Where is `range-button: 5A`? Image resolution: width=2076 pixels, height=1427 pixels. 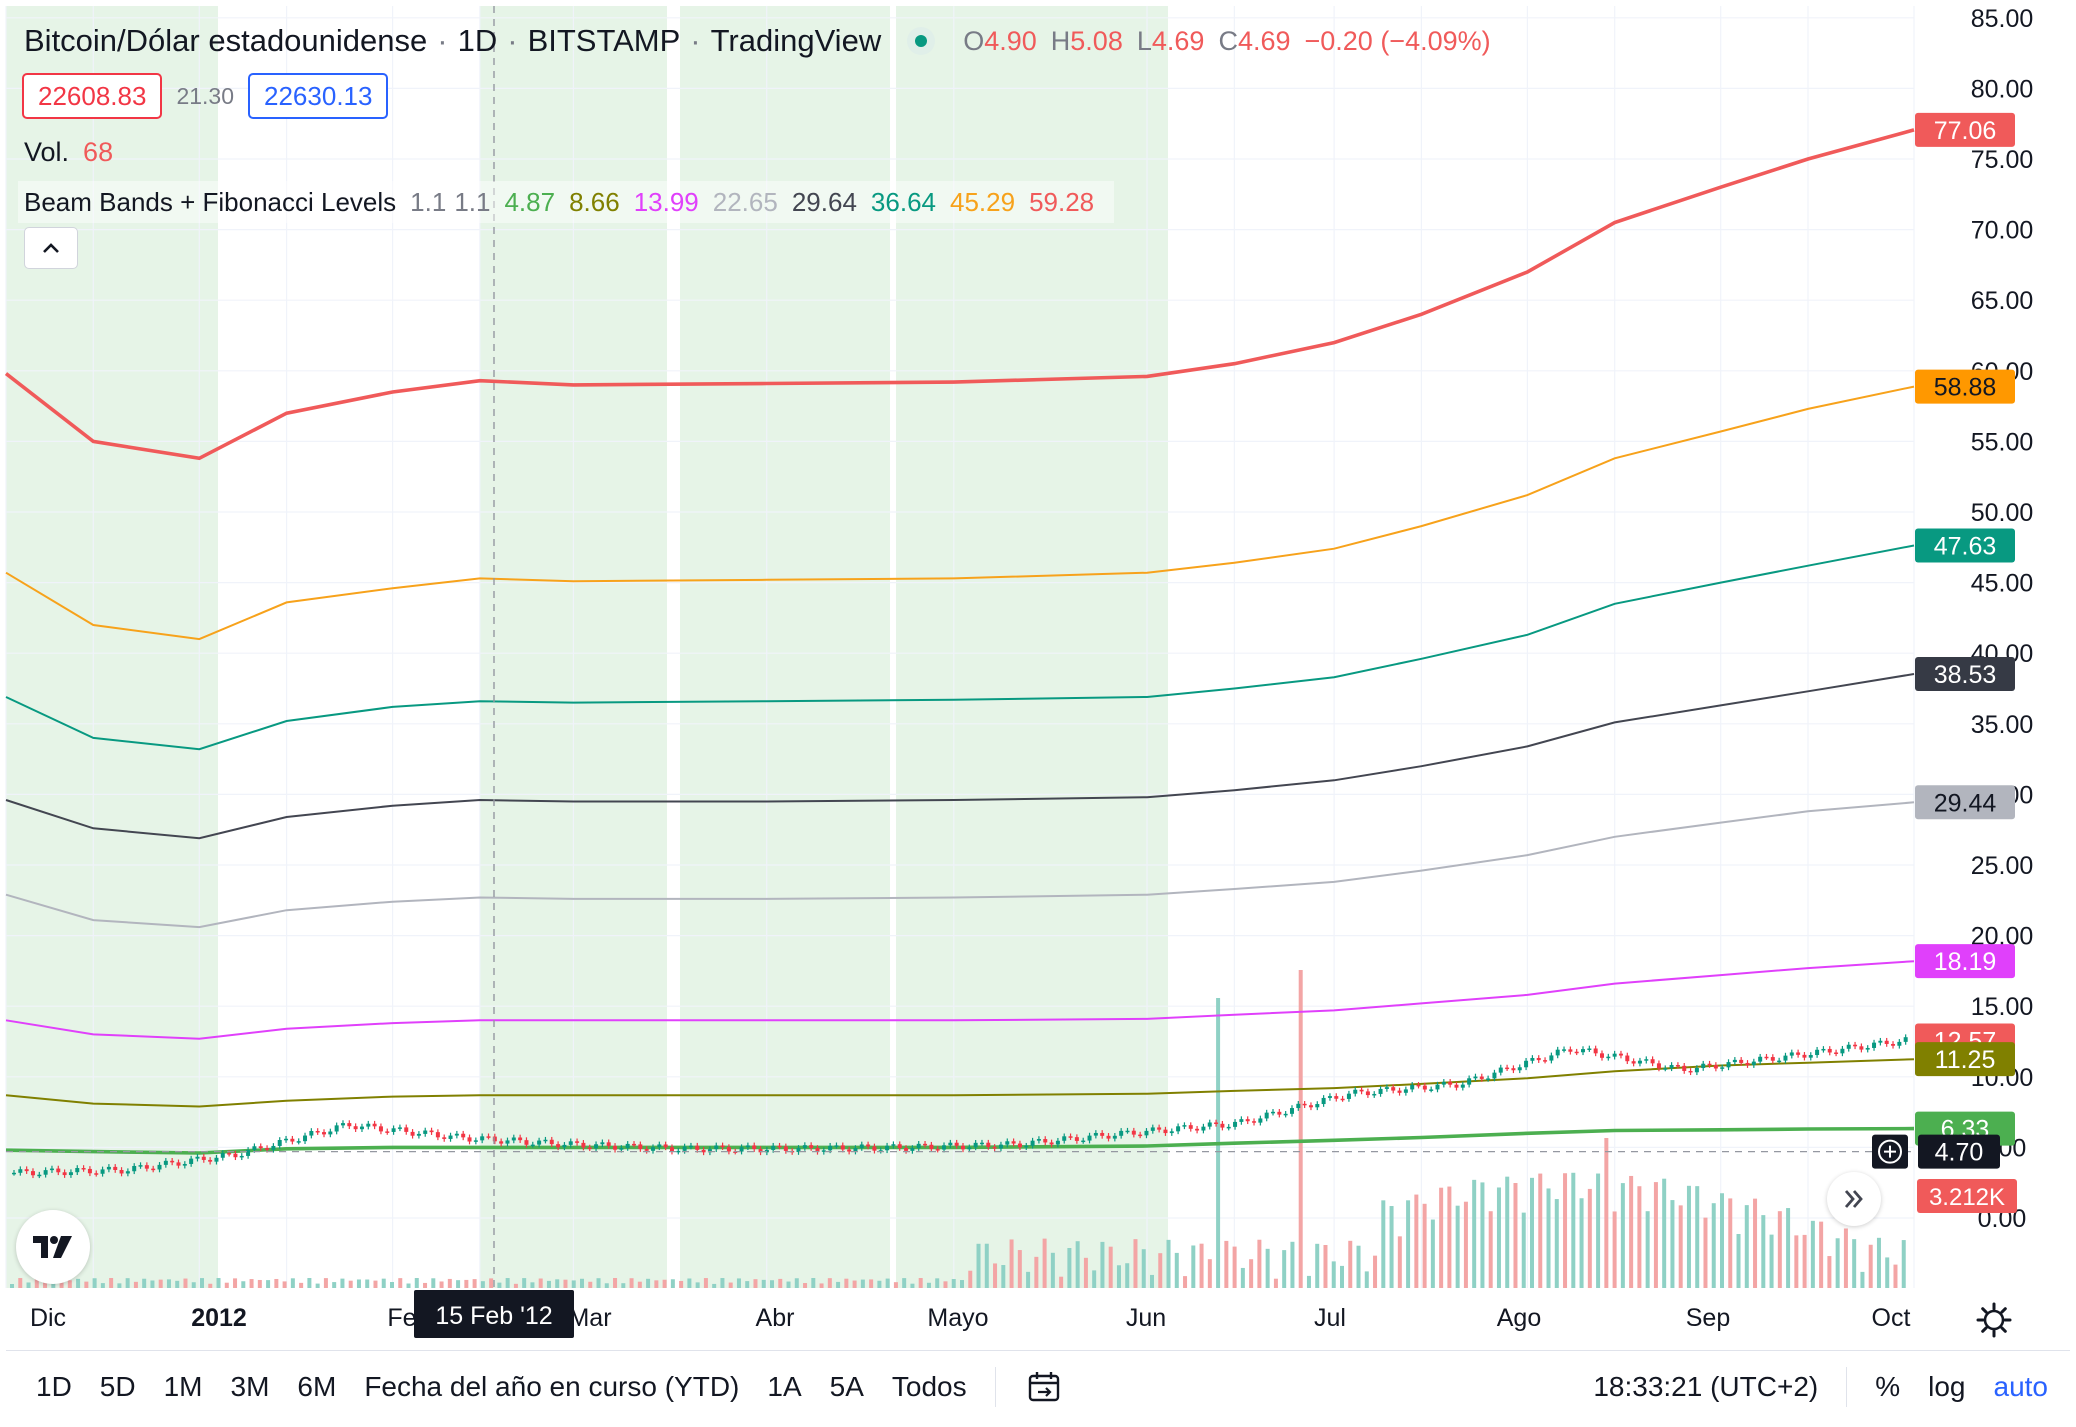
range-button: 5A is located at coordinates (846, 1386).